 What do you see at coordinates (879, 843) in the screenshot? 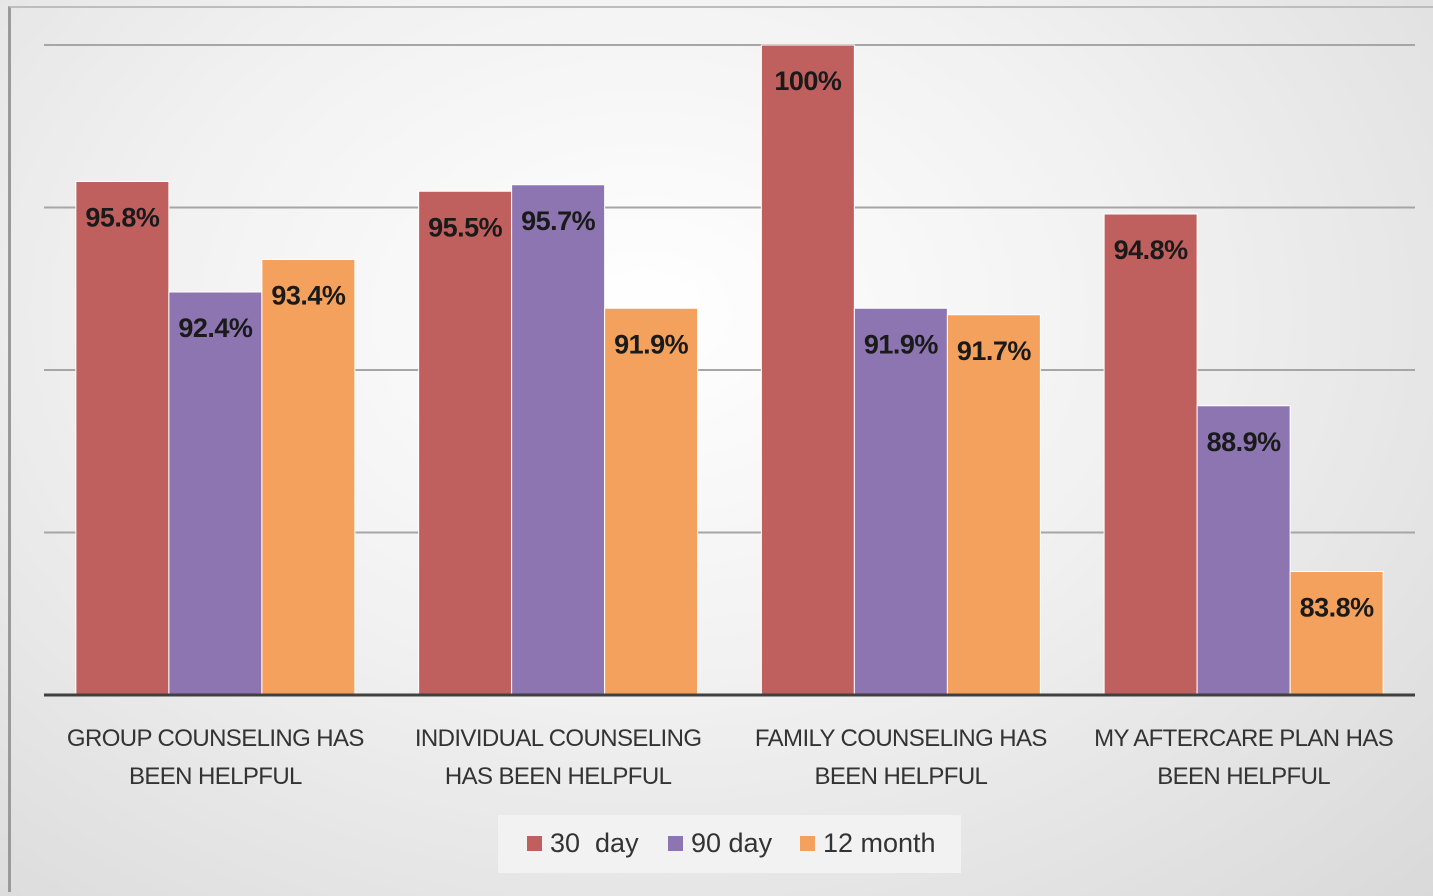
I see `legend-label: 12 month` at bounding box center [879, 843].